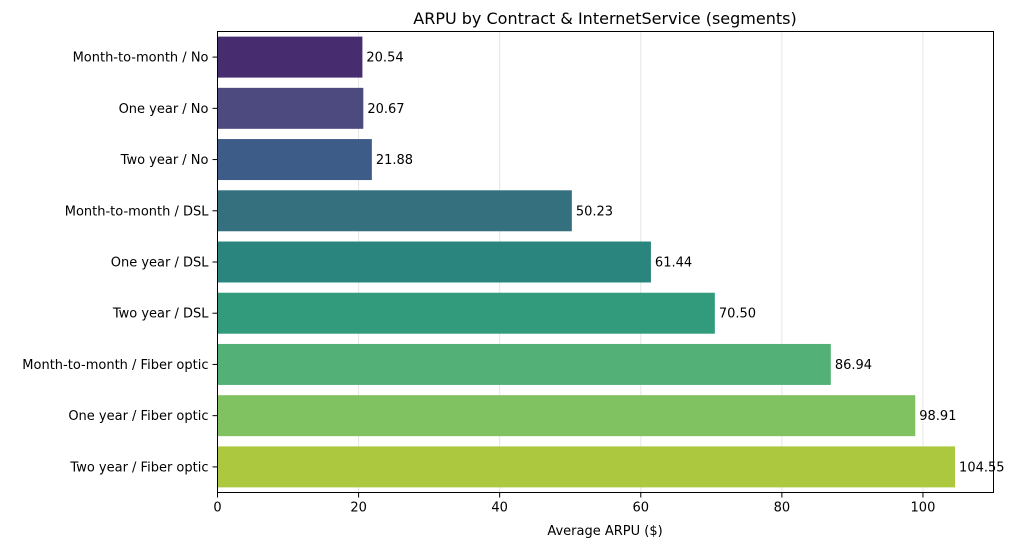 The width and height of the screenshot is (1018, 547). What do you see at coordinates (737, 314) in the screenshot?
I see `bar-value-label: 70.50` at bounding box center [737, 314].